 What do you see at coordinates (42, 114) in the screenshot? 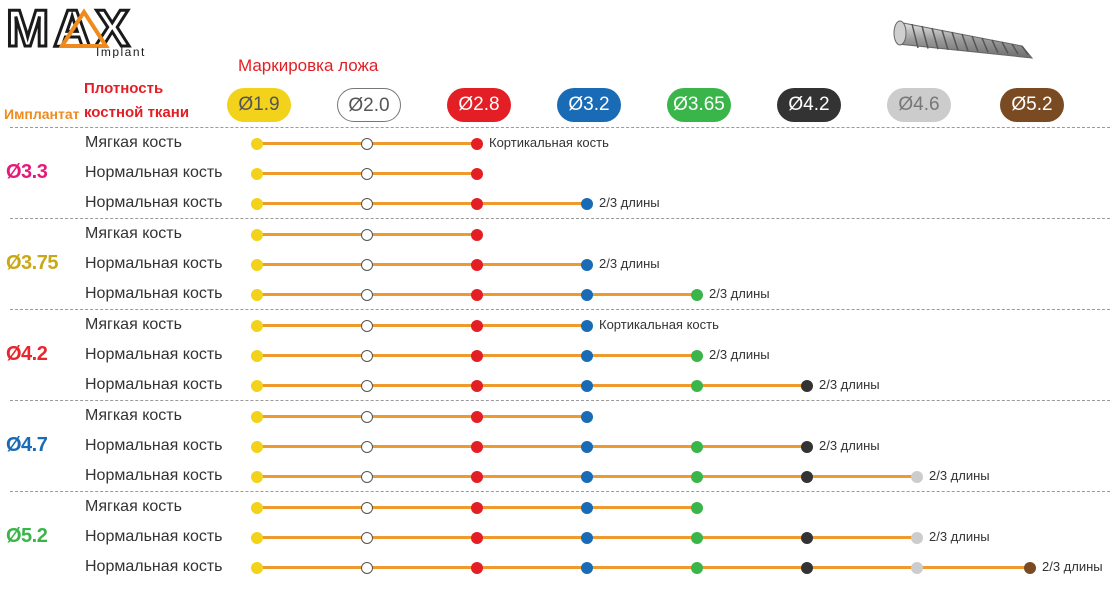
I see `implant-column-header: Имплантат` at bounding box center [42, 114].